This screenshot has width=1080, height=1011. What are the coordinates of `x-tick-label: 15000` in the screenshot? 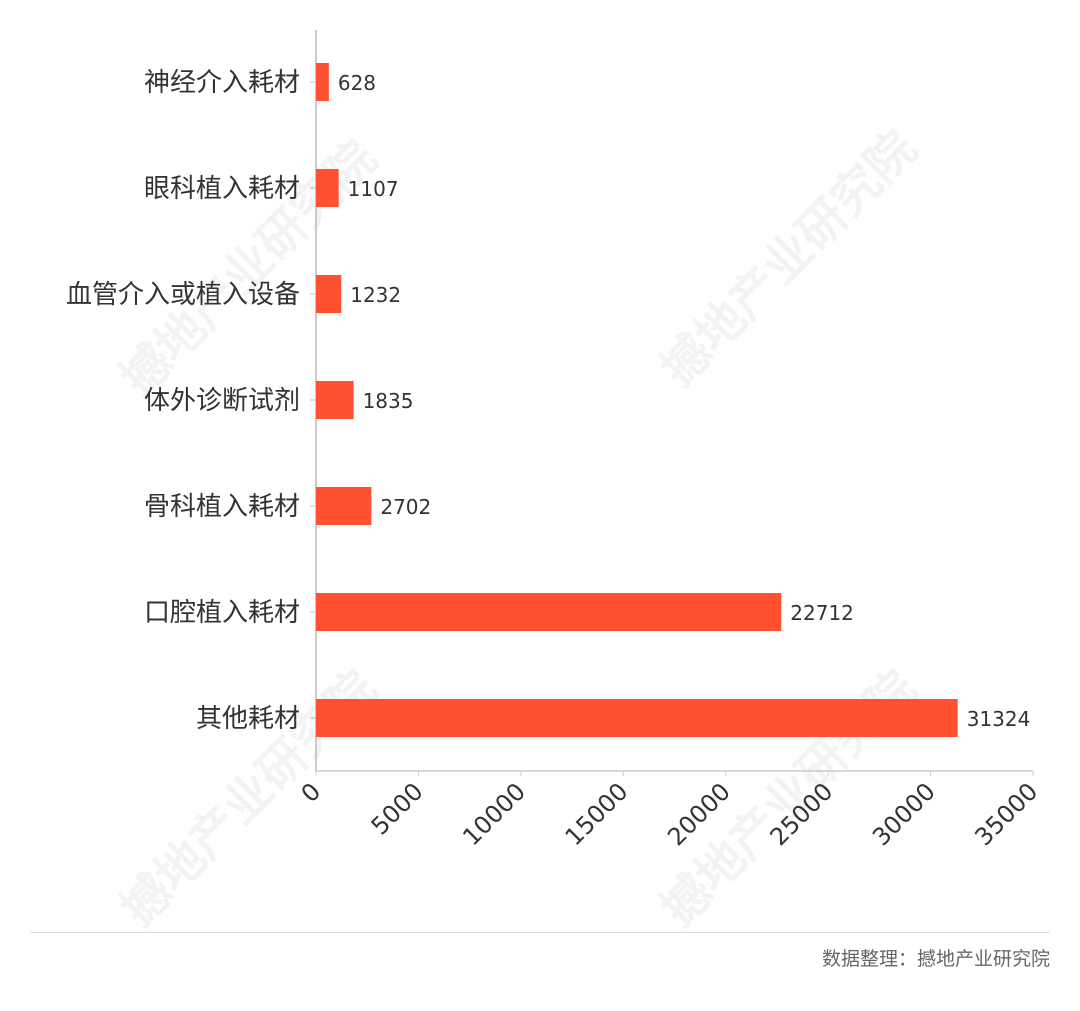 It's located at (597, 814).